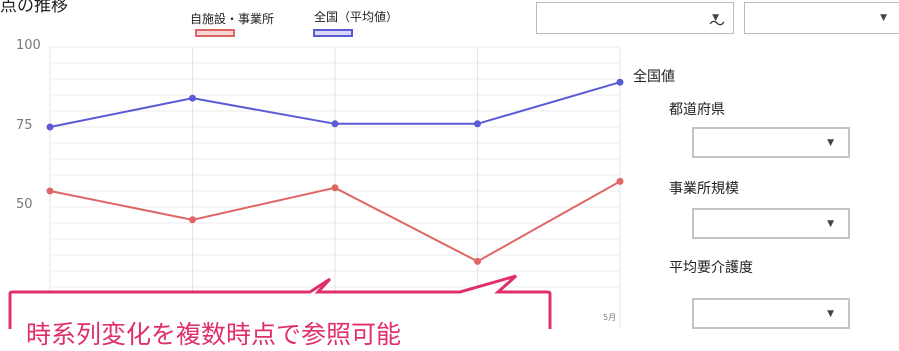 This screenshot has height=351, width=899. Describe the element at coordinates (24, 125) in the screenshot. I see `y-tick-label: 75` at that location.